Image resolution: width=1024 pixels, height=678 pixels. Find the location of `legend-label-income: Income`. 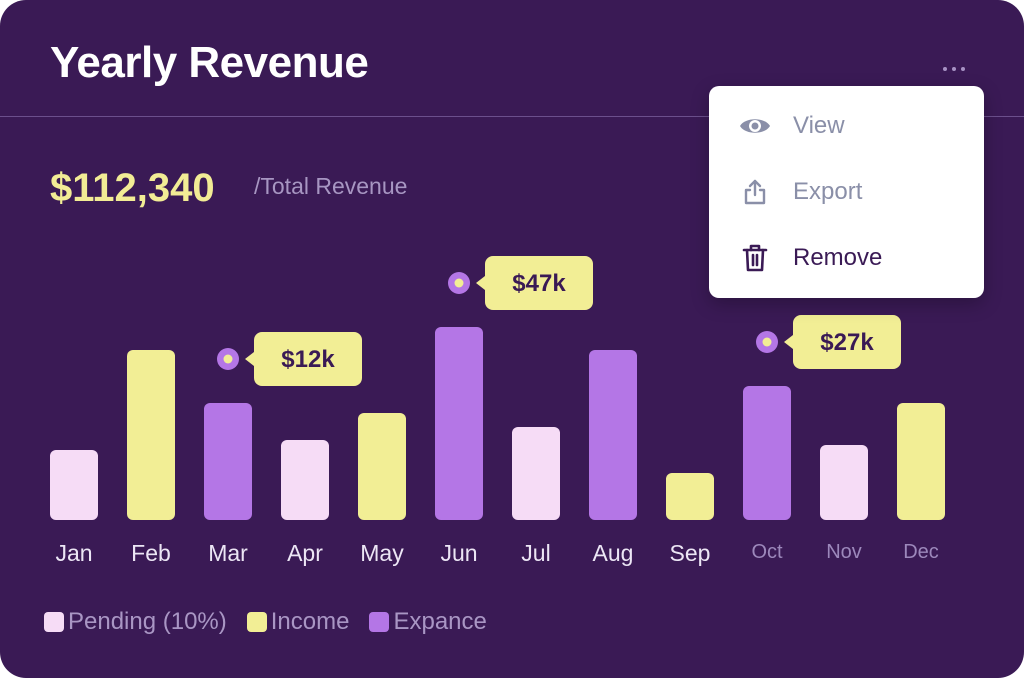

legend-label-income: Income is located at coordinates (310, 621).